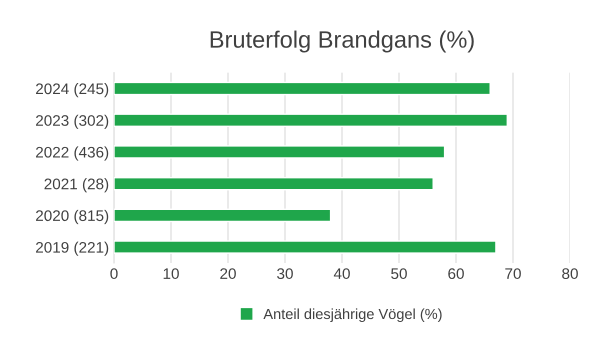 The image size is (600, 346). Describe the element at coordinates (399, 274) in the screenshot. I see `x-tick-label: 50` at that location.